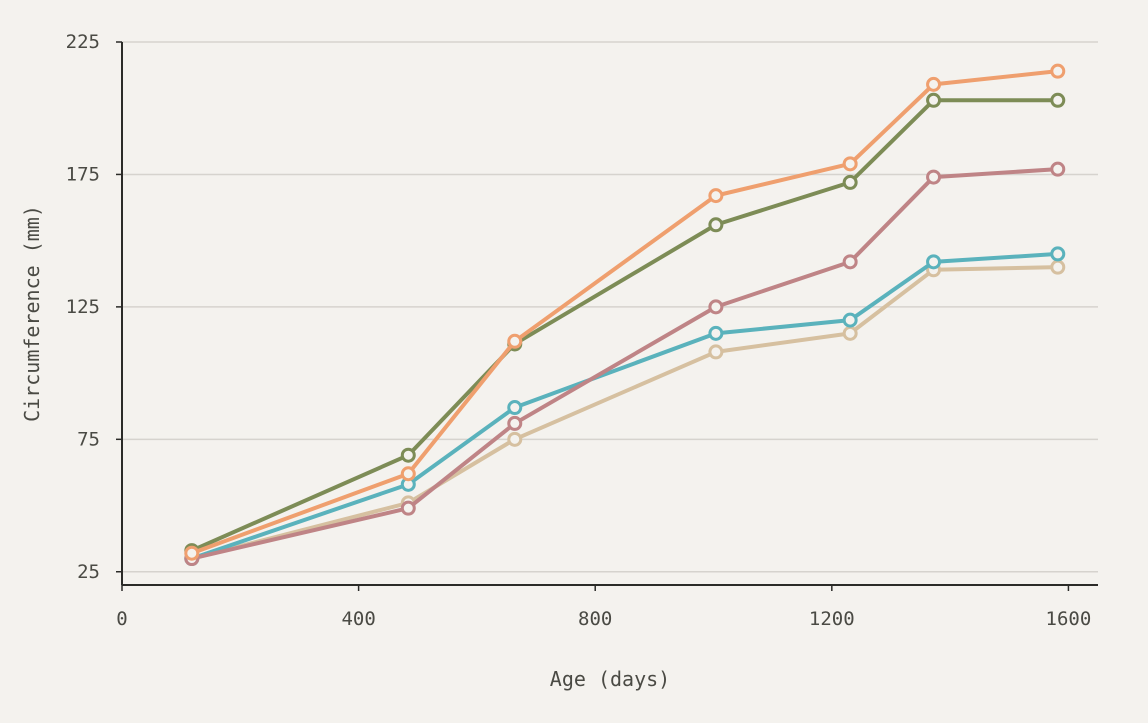 This screenshot has height=723, width=1148. I want to click on y-tick-label: 175, so click(83, 174).